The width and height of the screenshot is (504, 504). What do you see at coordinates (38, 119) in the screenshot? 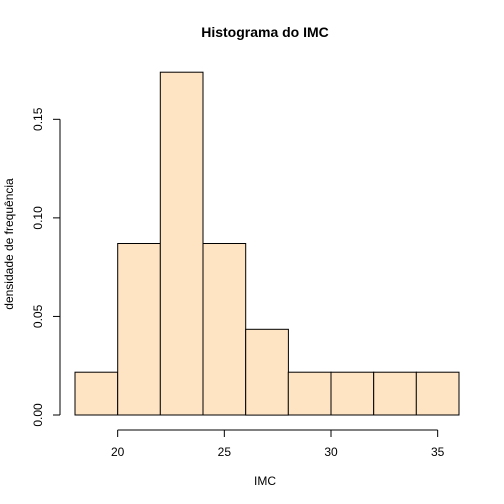
I see `y-tick-label: 0.15` at bounding box center [38, 119].